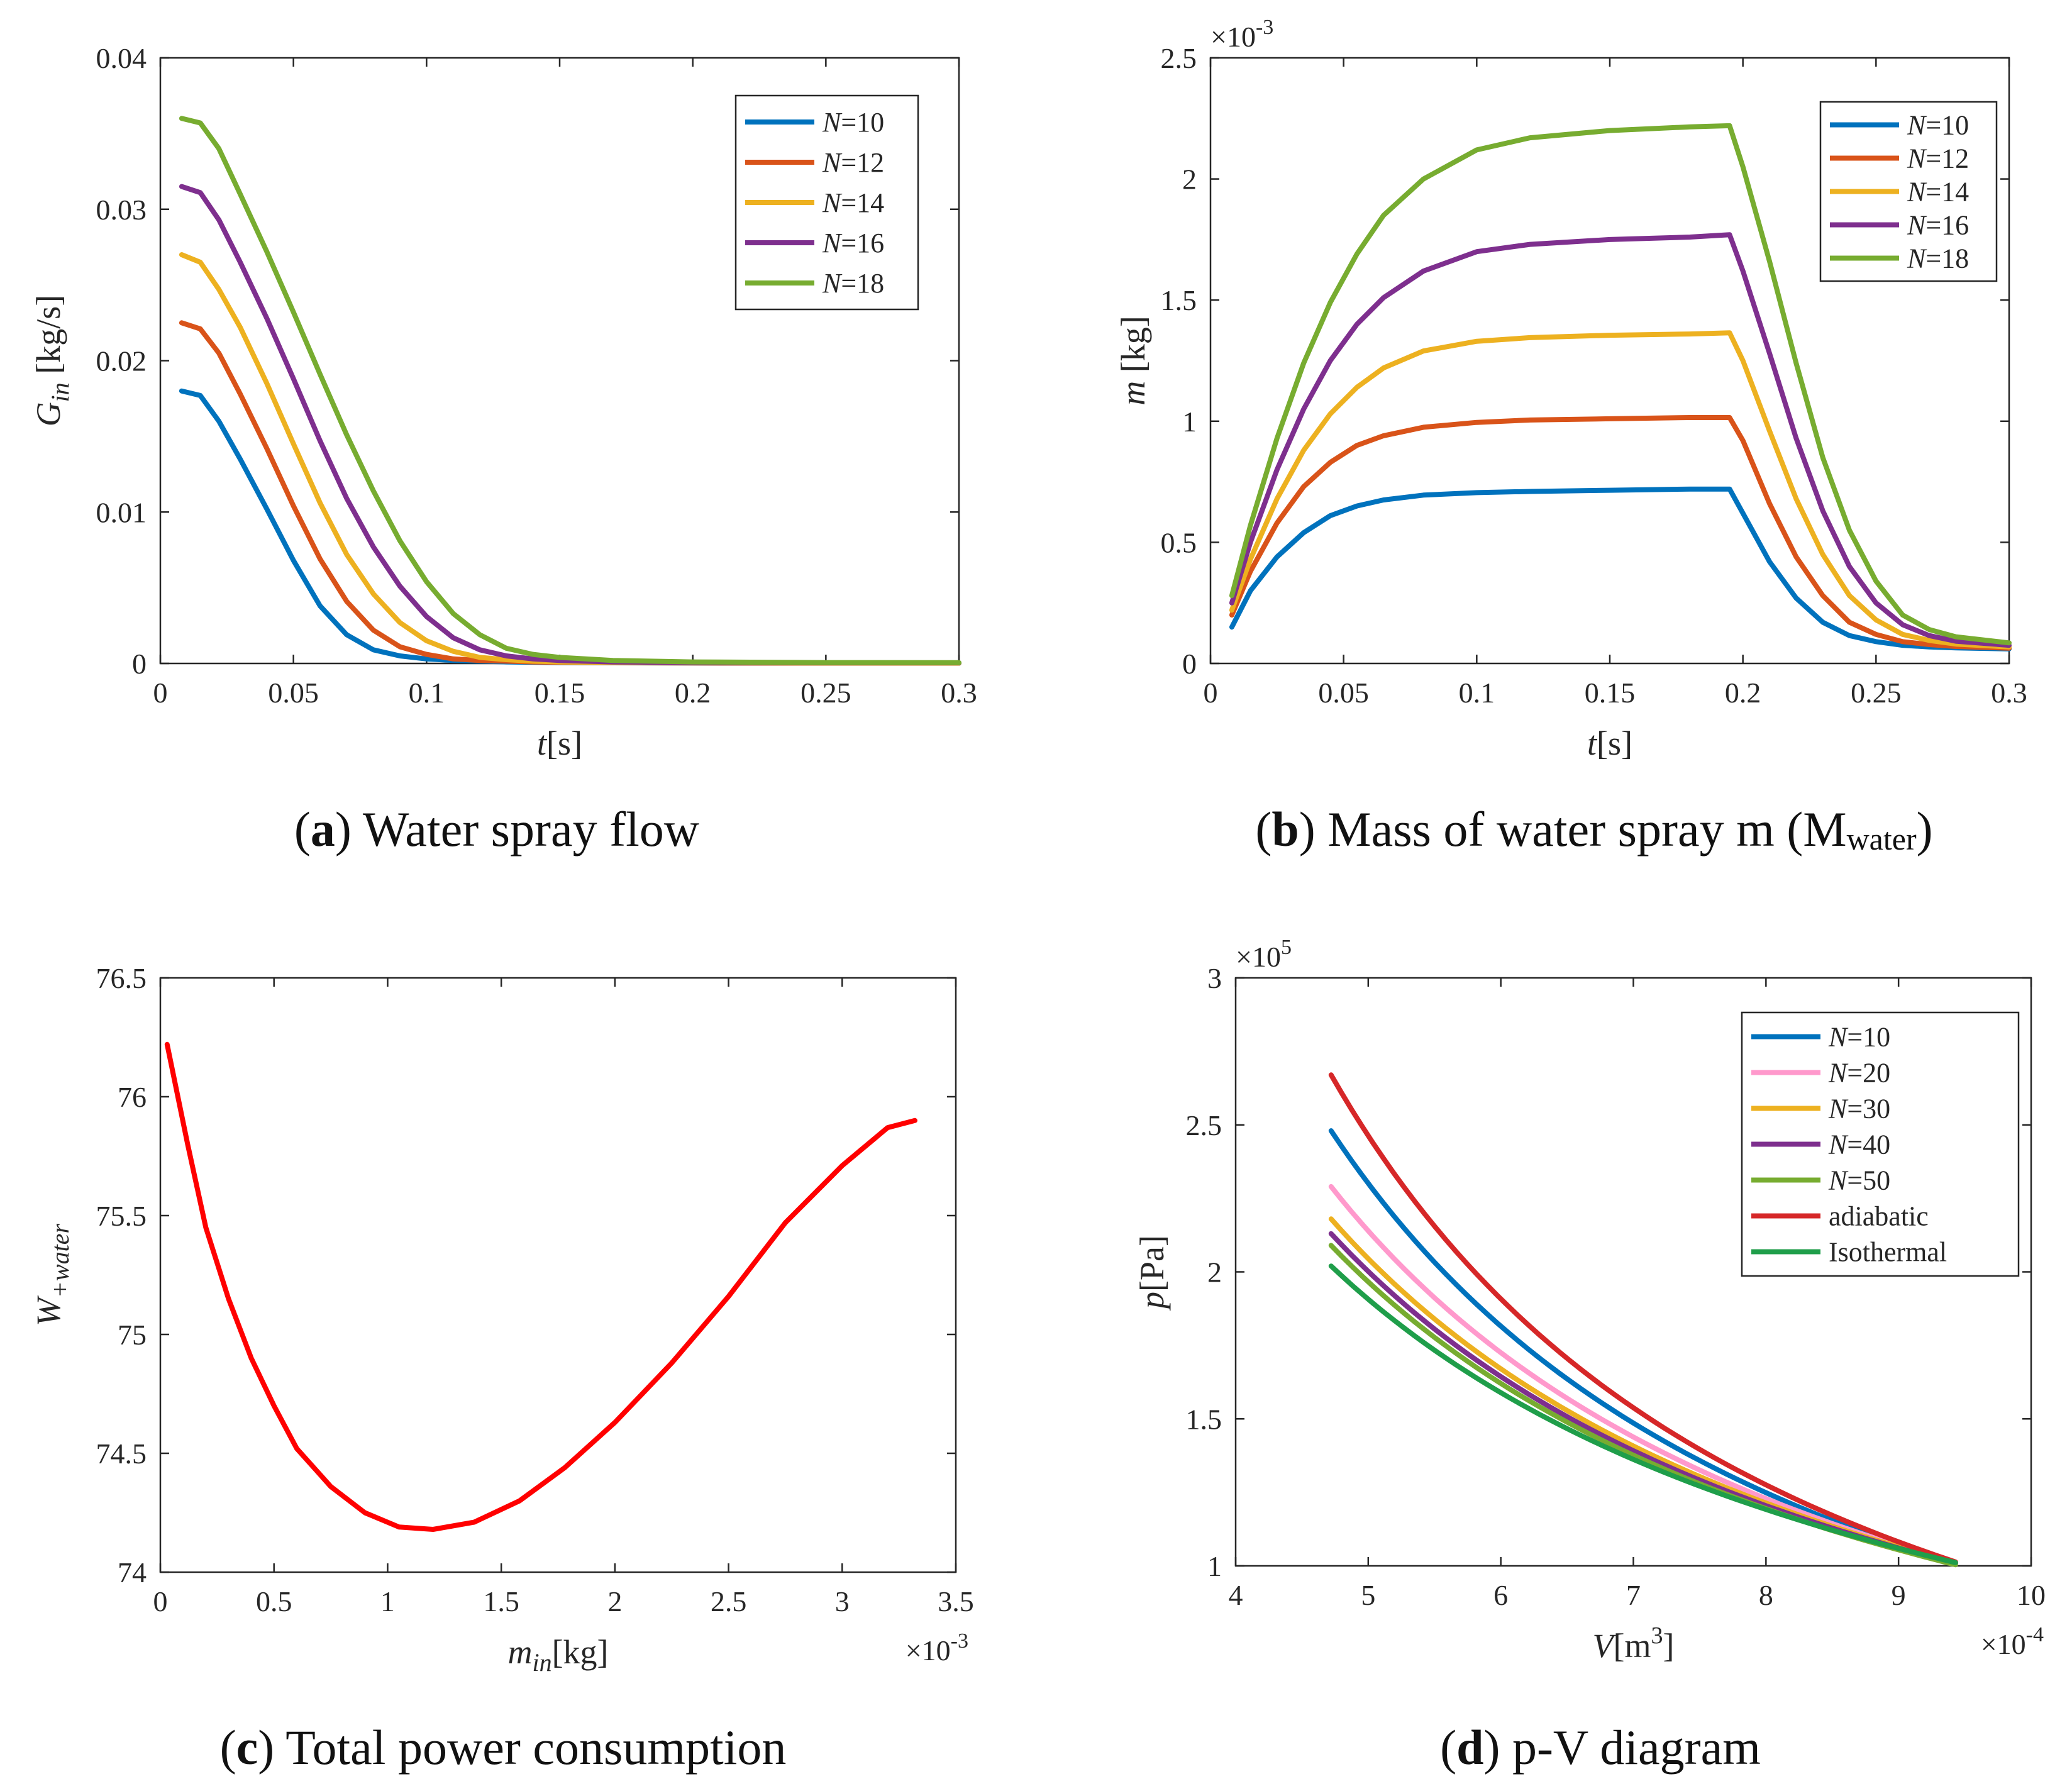 The width and height of the screenshot is (2072, 1791). I want to click on axis-exponent-power: 5, so click(1286, 947).